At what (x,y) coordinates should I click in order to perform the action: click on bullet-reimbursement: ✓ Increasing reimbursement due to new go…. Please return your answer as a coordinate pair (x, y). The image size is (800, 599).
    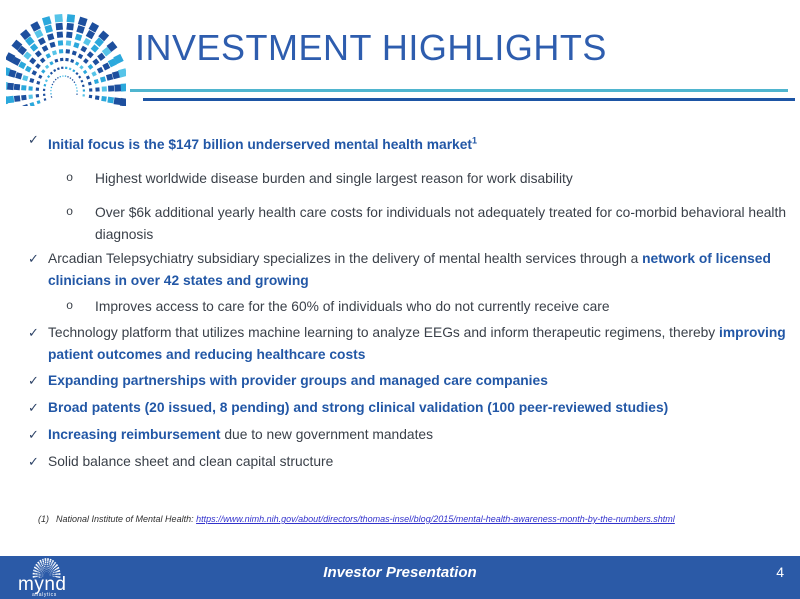
    Looking at the image, I should click on (409, 435).